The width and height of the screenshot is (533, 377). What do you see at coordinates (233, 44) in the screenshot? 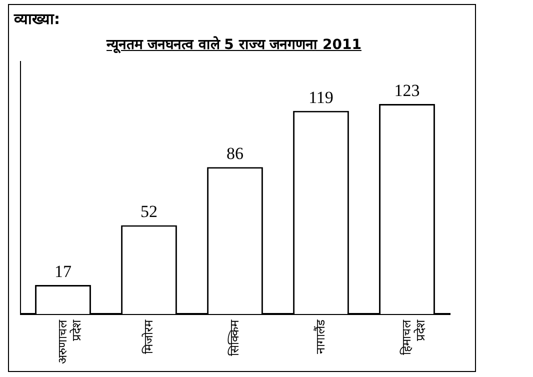
I see `chart-title: न्यूनतम जनघनत्व वाले 5 राज्य जनगणना 2011` at bounding box center [233, 44].